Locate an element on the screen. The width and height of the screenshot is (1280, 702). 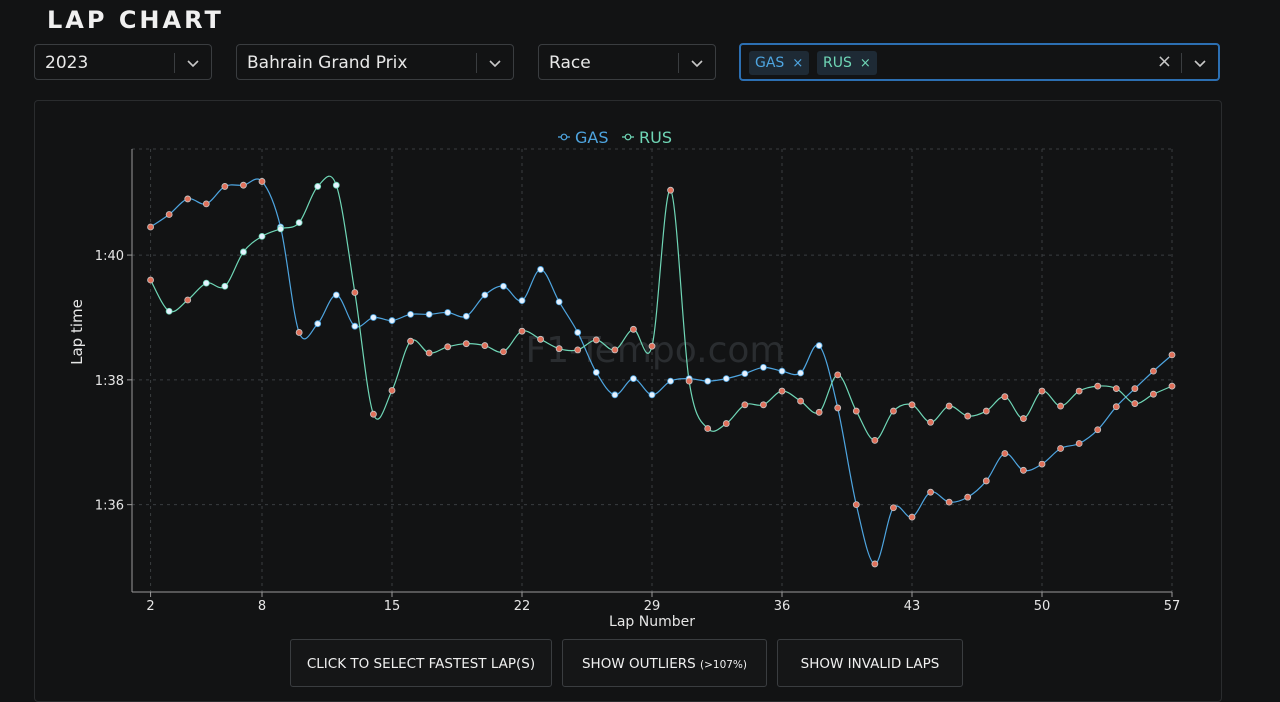
year-select: 2023 is located at coordinates (123, 62).